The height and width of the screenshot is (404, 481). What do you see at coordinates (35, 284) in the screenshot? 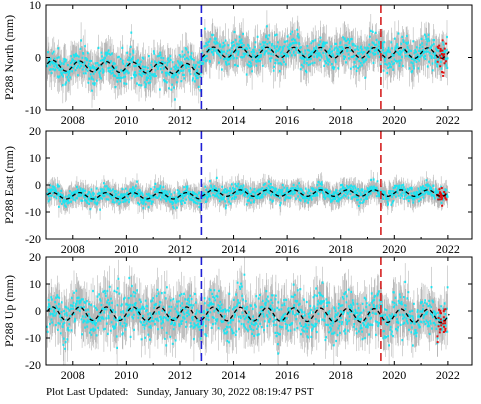
I see `y-tick-label-up-10: 10` at bounding box center [35, 284].